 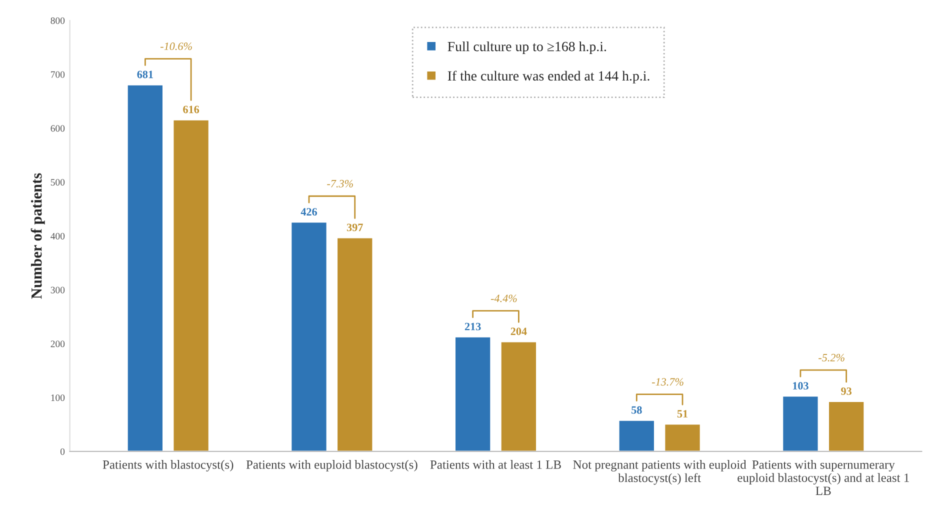 I want to click on data-label: 213, so click(x=472, y=326).